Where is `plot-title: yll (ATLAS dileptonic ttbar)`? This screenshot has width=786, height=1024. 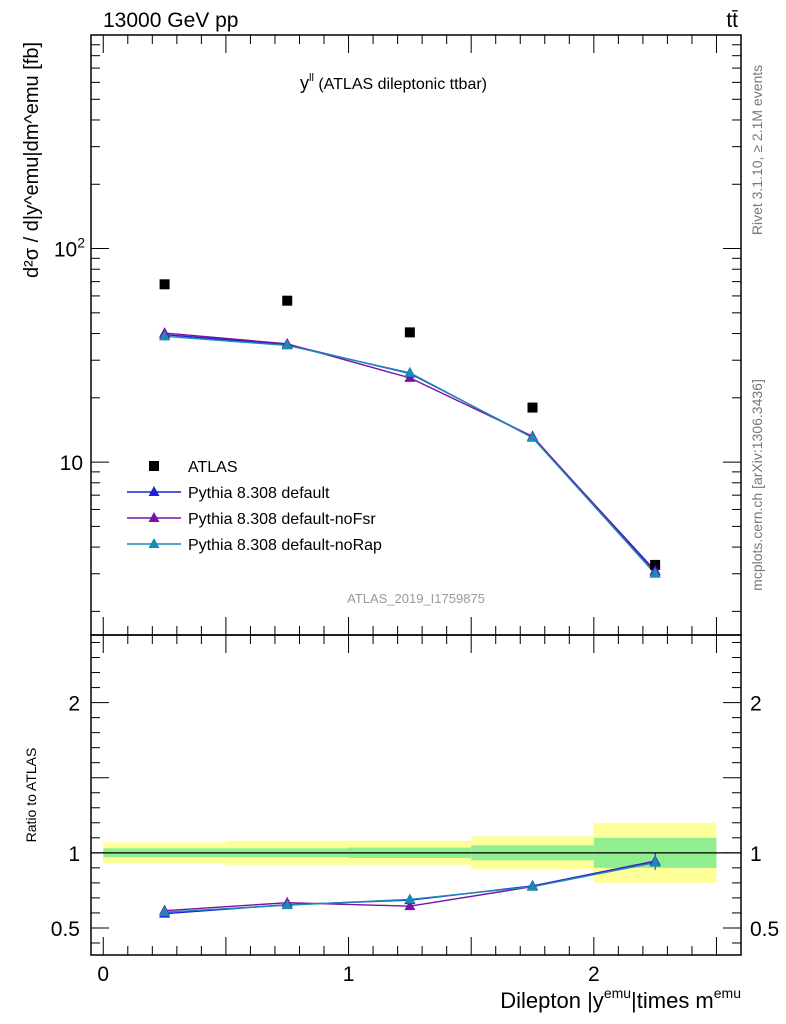 plot-title: yll (ATLAS dileptonic ttbar) is located at coordinates (393, 82).